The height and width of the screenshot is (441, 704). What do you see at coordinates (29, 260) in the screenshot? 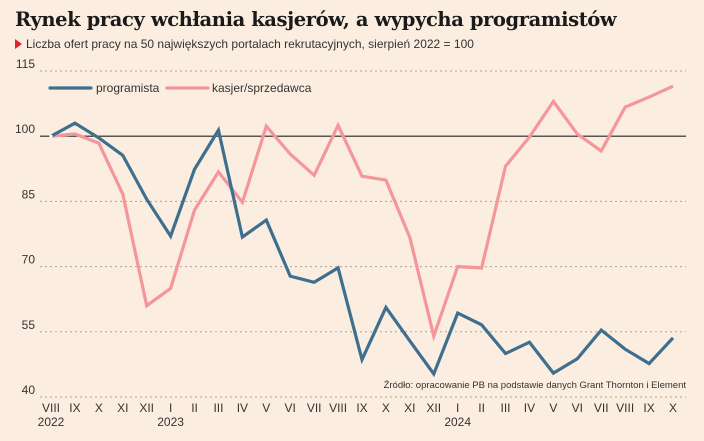
I see `y-tick-label: 70` at bounding box center [29, 260].